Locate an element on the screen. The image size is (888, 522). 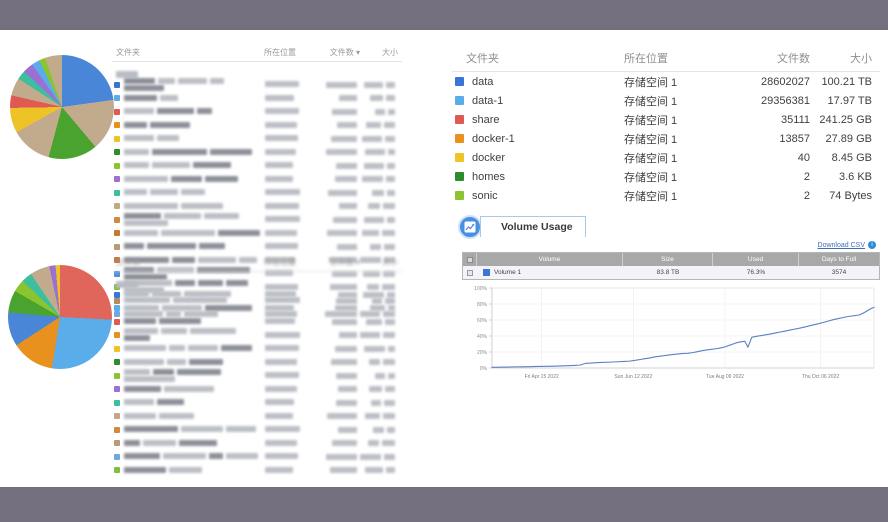
table-row: data 存储空间 1 28602027 100.21 TB is located at coordinates (666, 81).